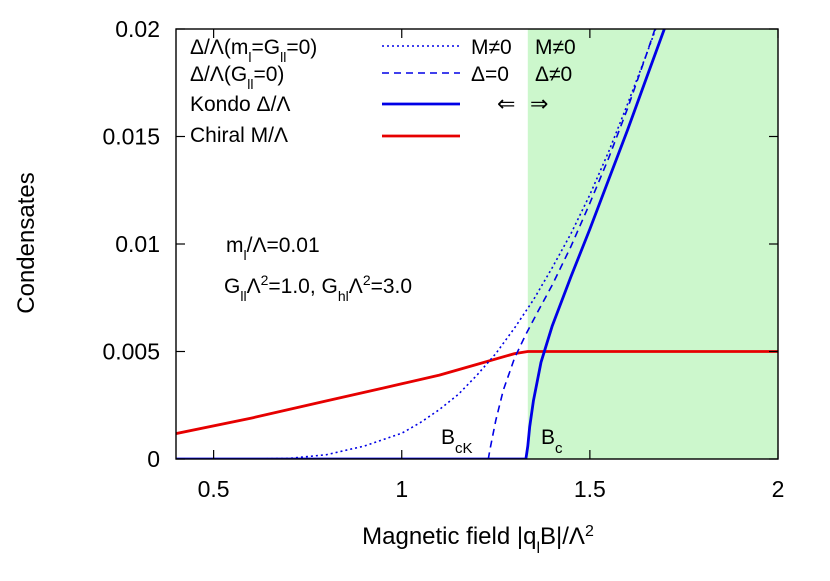 The height and width of the screenshot is (581, 830). I want to click on right-region-label-delta: Δ≠0, so click(553, 74).